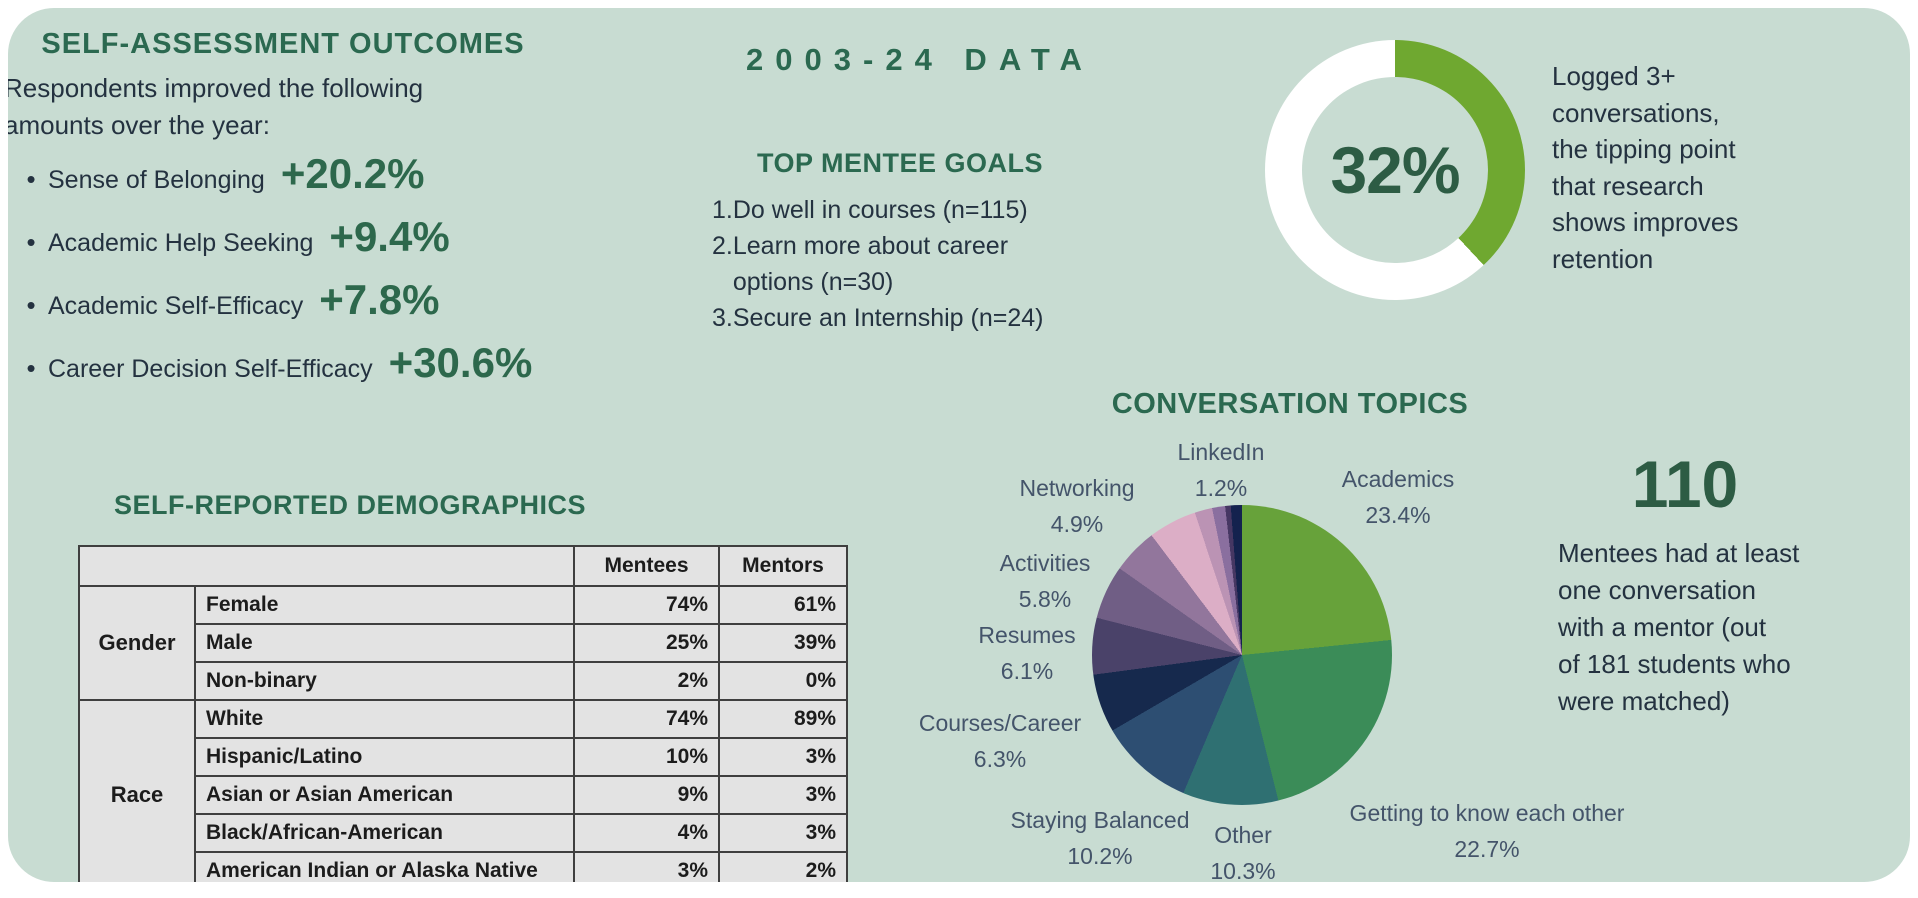 The width and height of the screenshot is (1918, 898). I want to click on table-header-row: Mentees Mentors, so click(463, 566).